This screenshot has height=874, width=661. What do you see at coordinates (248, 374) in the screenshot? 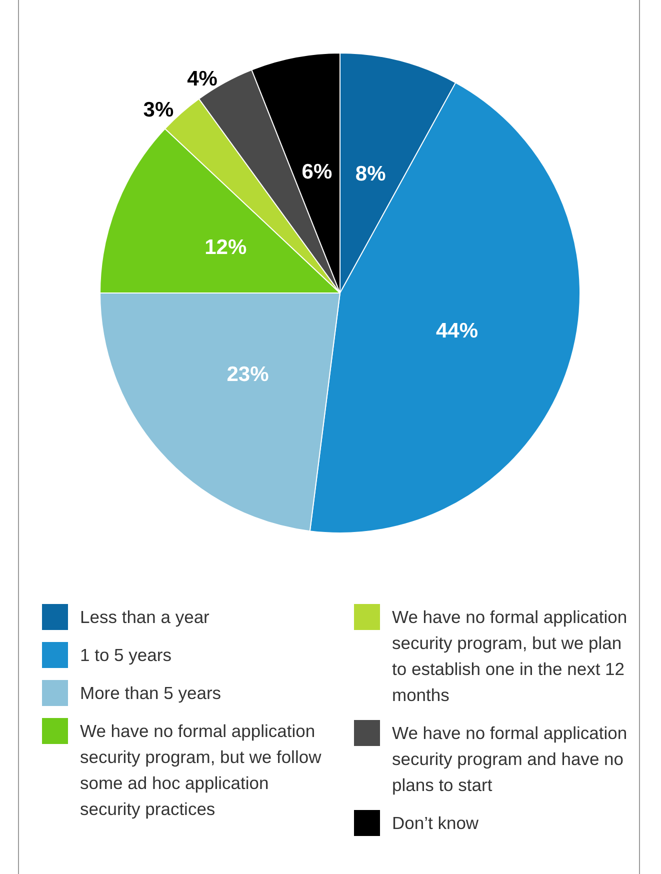
I see `data-label: 23%` at bounding box center [248, 374].